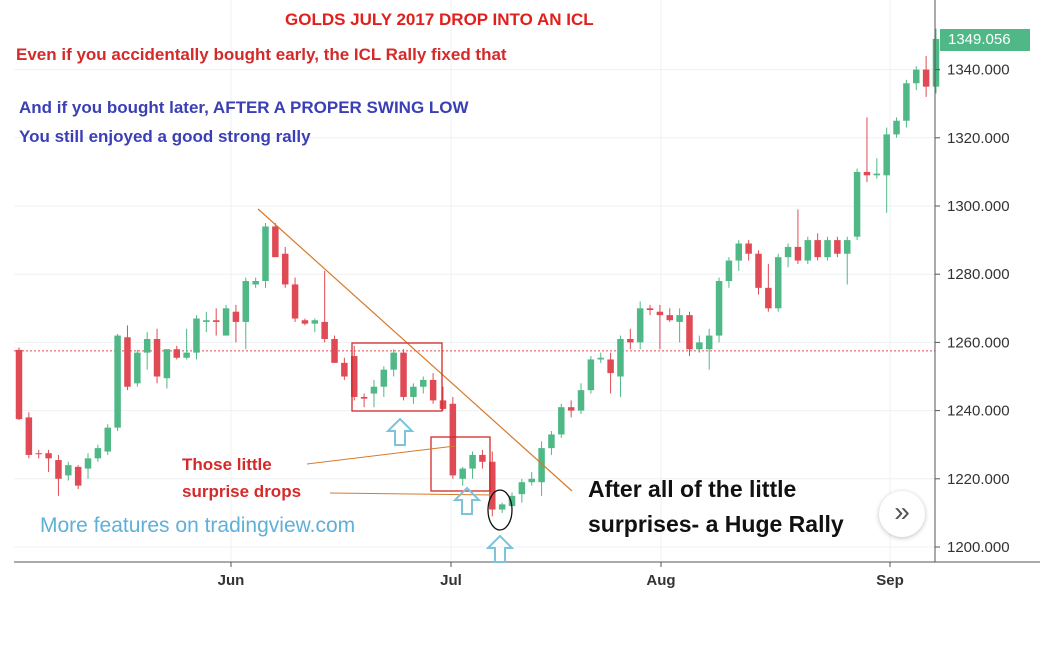  I want to click on y-tick-label: 1260.000, so click(978, 342).